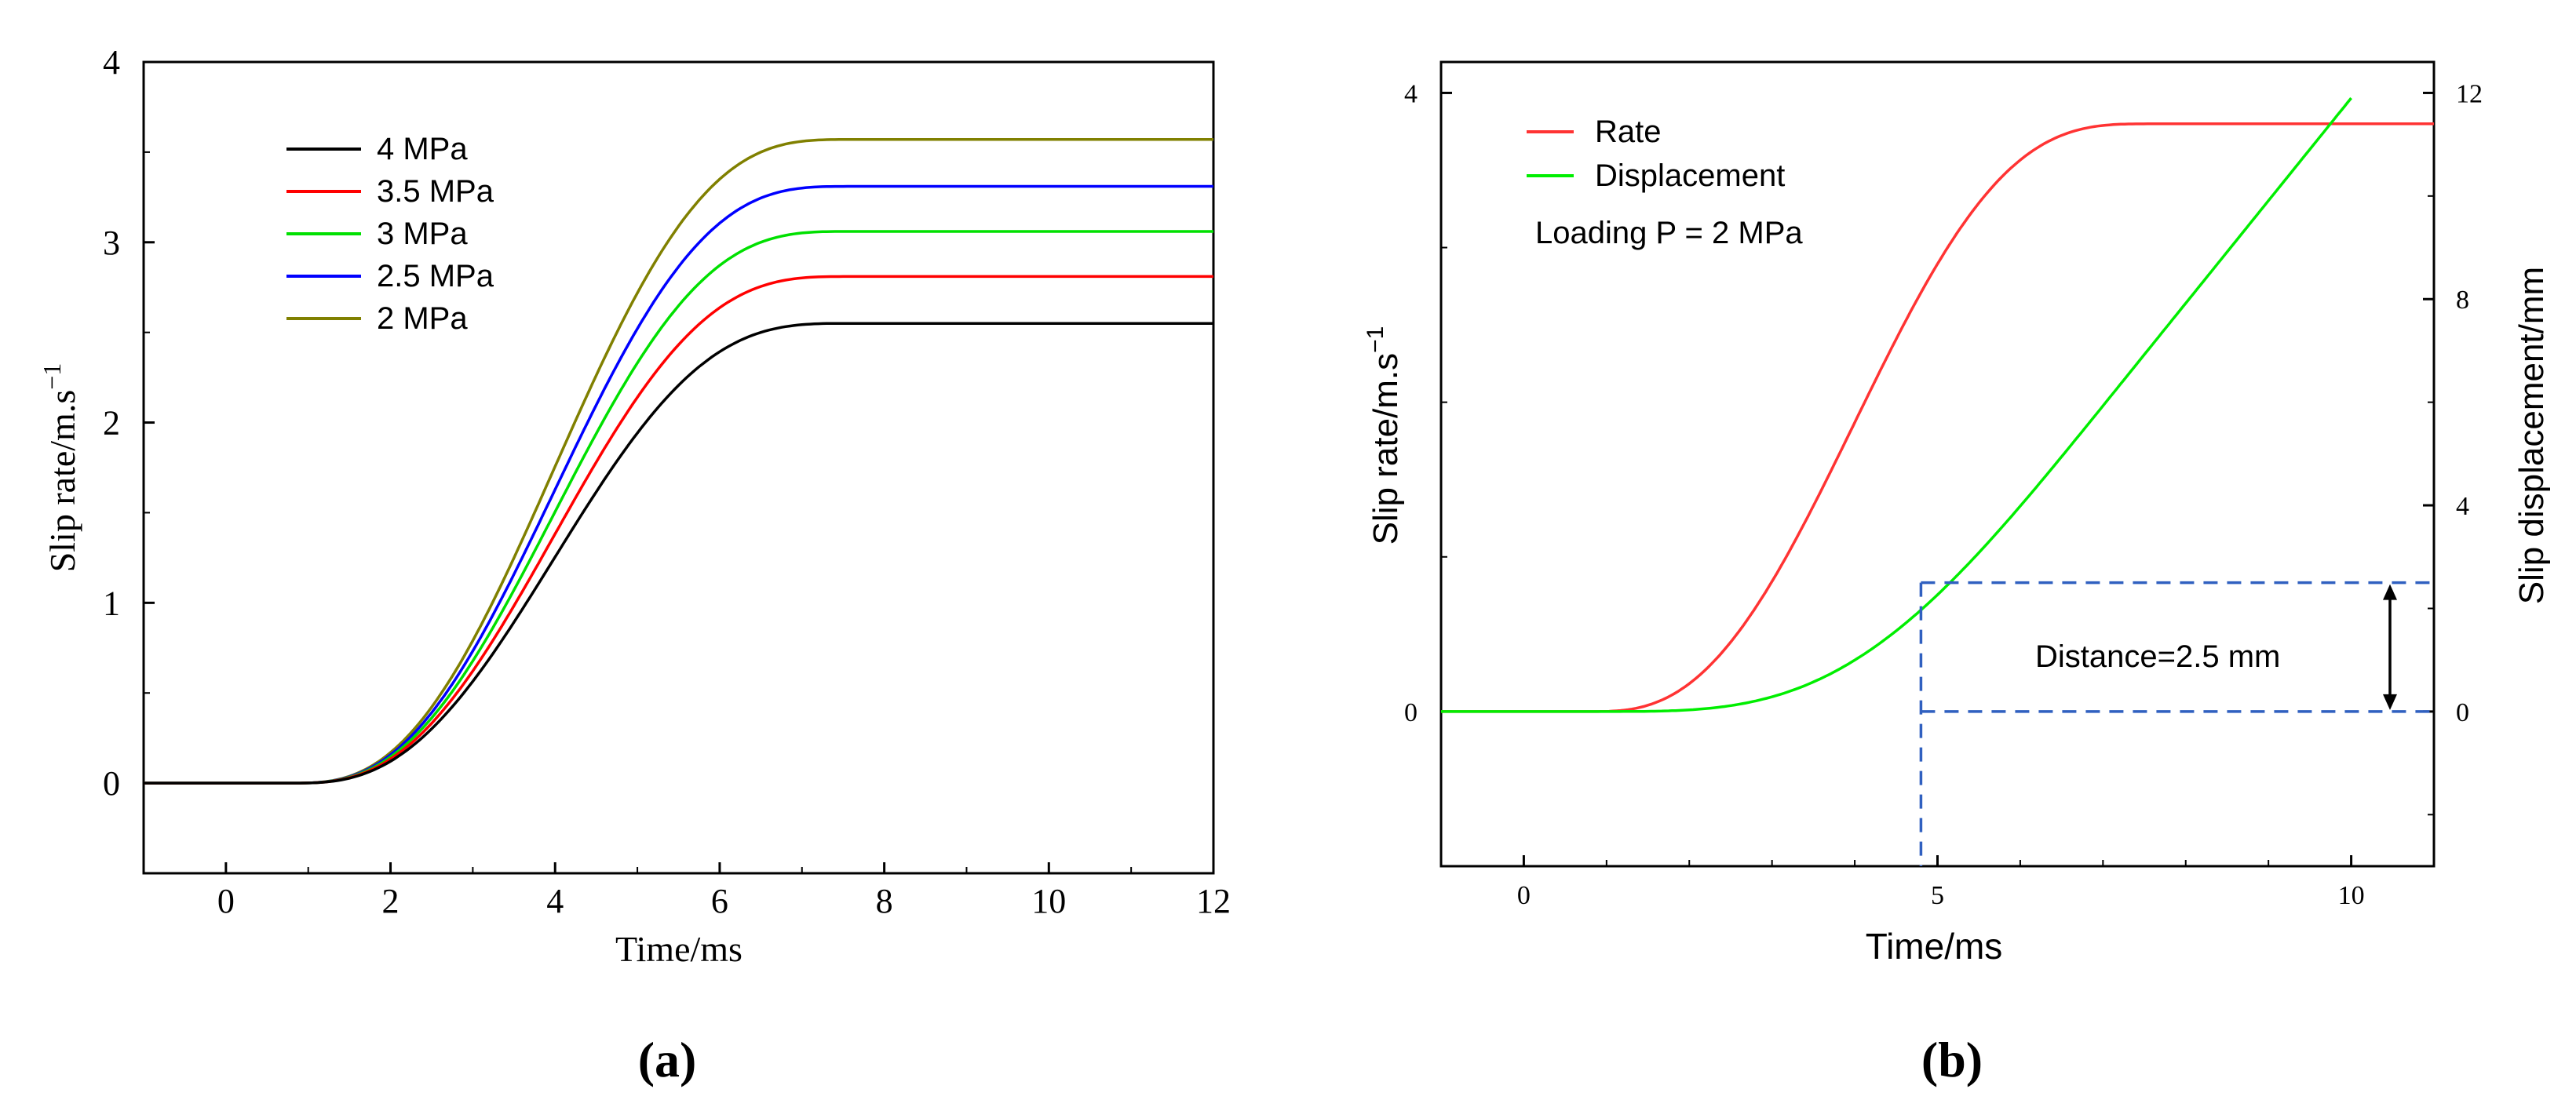 This screenshot has width=2576, height=1100. Describe the element at coordinates (1952, 1059) in the screenshot. I see `panel-b-label: (b)` at that location.